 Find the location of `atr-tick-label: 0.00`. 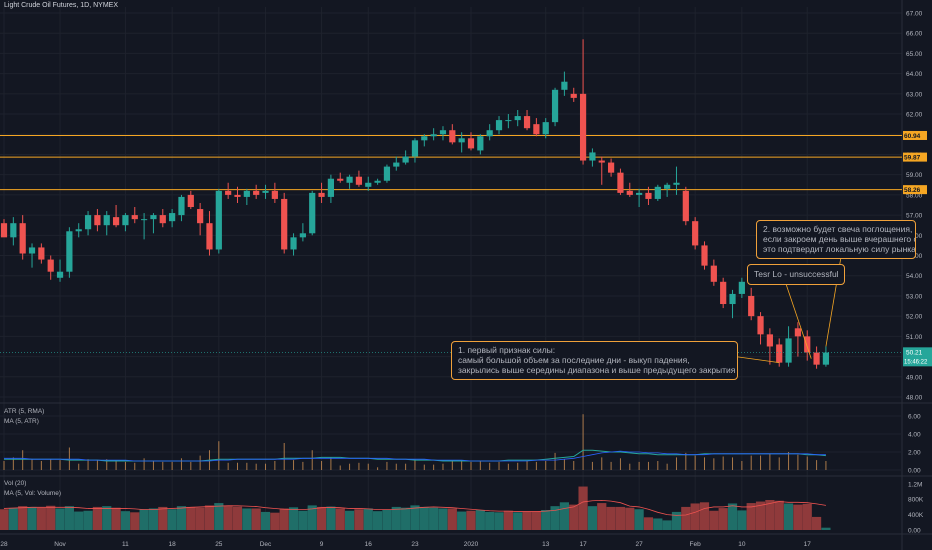

atr-tick-label: 0.00 is located at coordinates (914, 471).